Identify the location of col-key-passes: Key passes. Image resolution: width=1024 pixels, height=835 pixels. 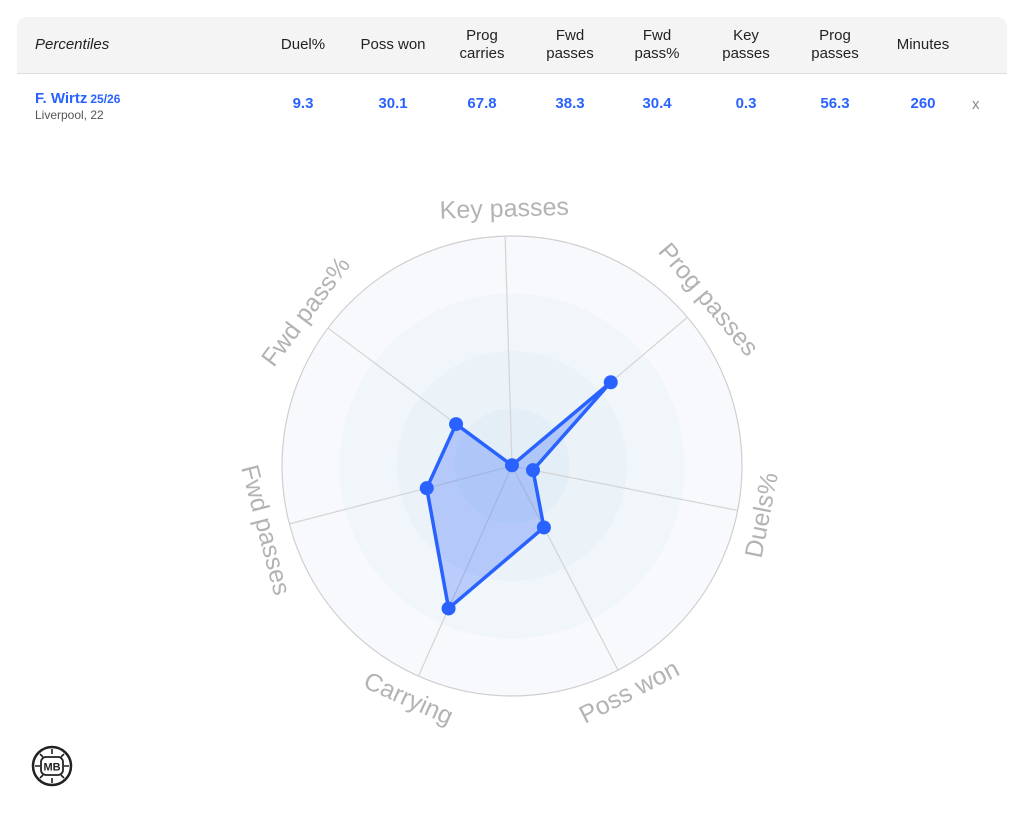
(746, 44).